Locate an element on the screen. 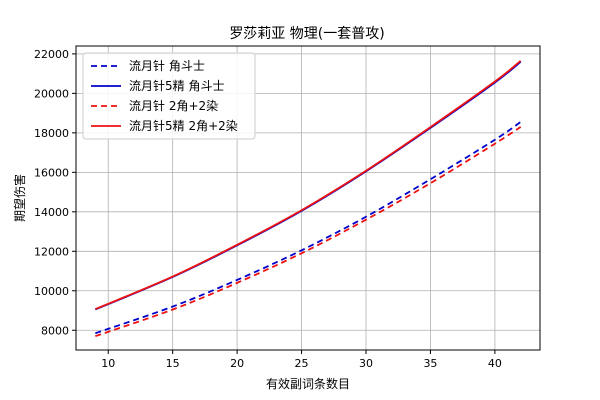 Image resolution: width=600 pixels, height=400 pixels. y-tick-label: 16000 is located at coordinates (51, 172).